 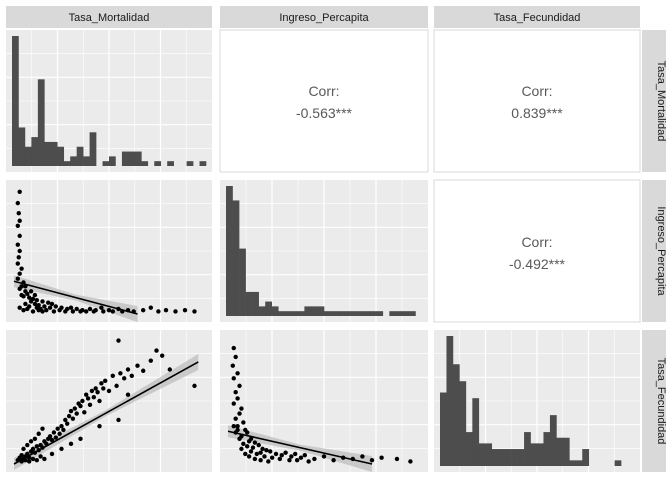 What do you see at coordinates (537, 113) in the screenshot?
I see `corr-value-1-3: 0.839***` at bounding box center [537, 113].